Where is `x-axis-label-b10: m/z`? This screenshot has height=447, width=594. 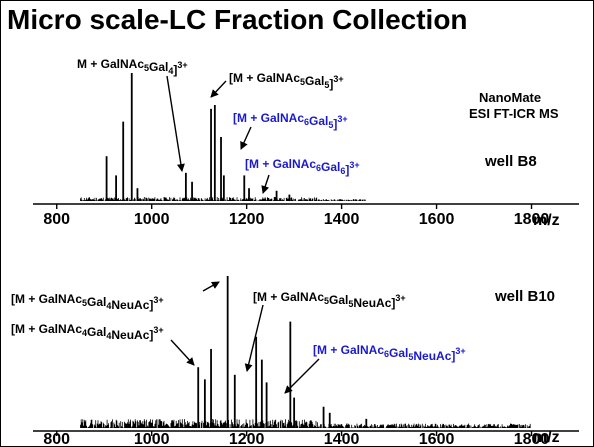 x-axis-label-b10: m/z is located at coordinates (546, 437).